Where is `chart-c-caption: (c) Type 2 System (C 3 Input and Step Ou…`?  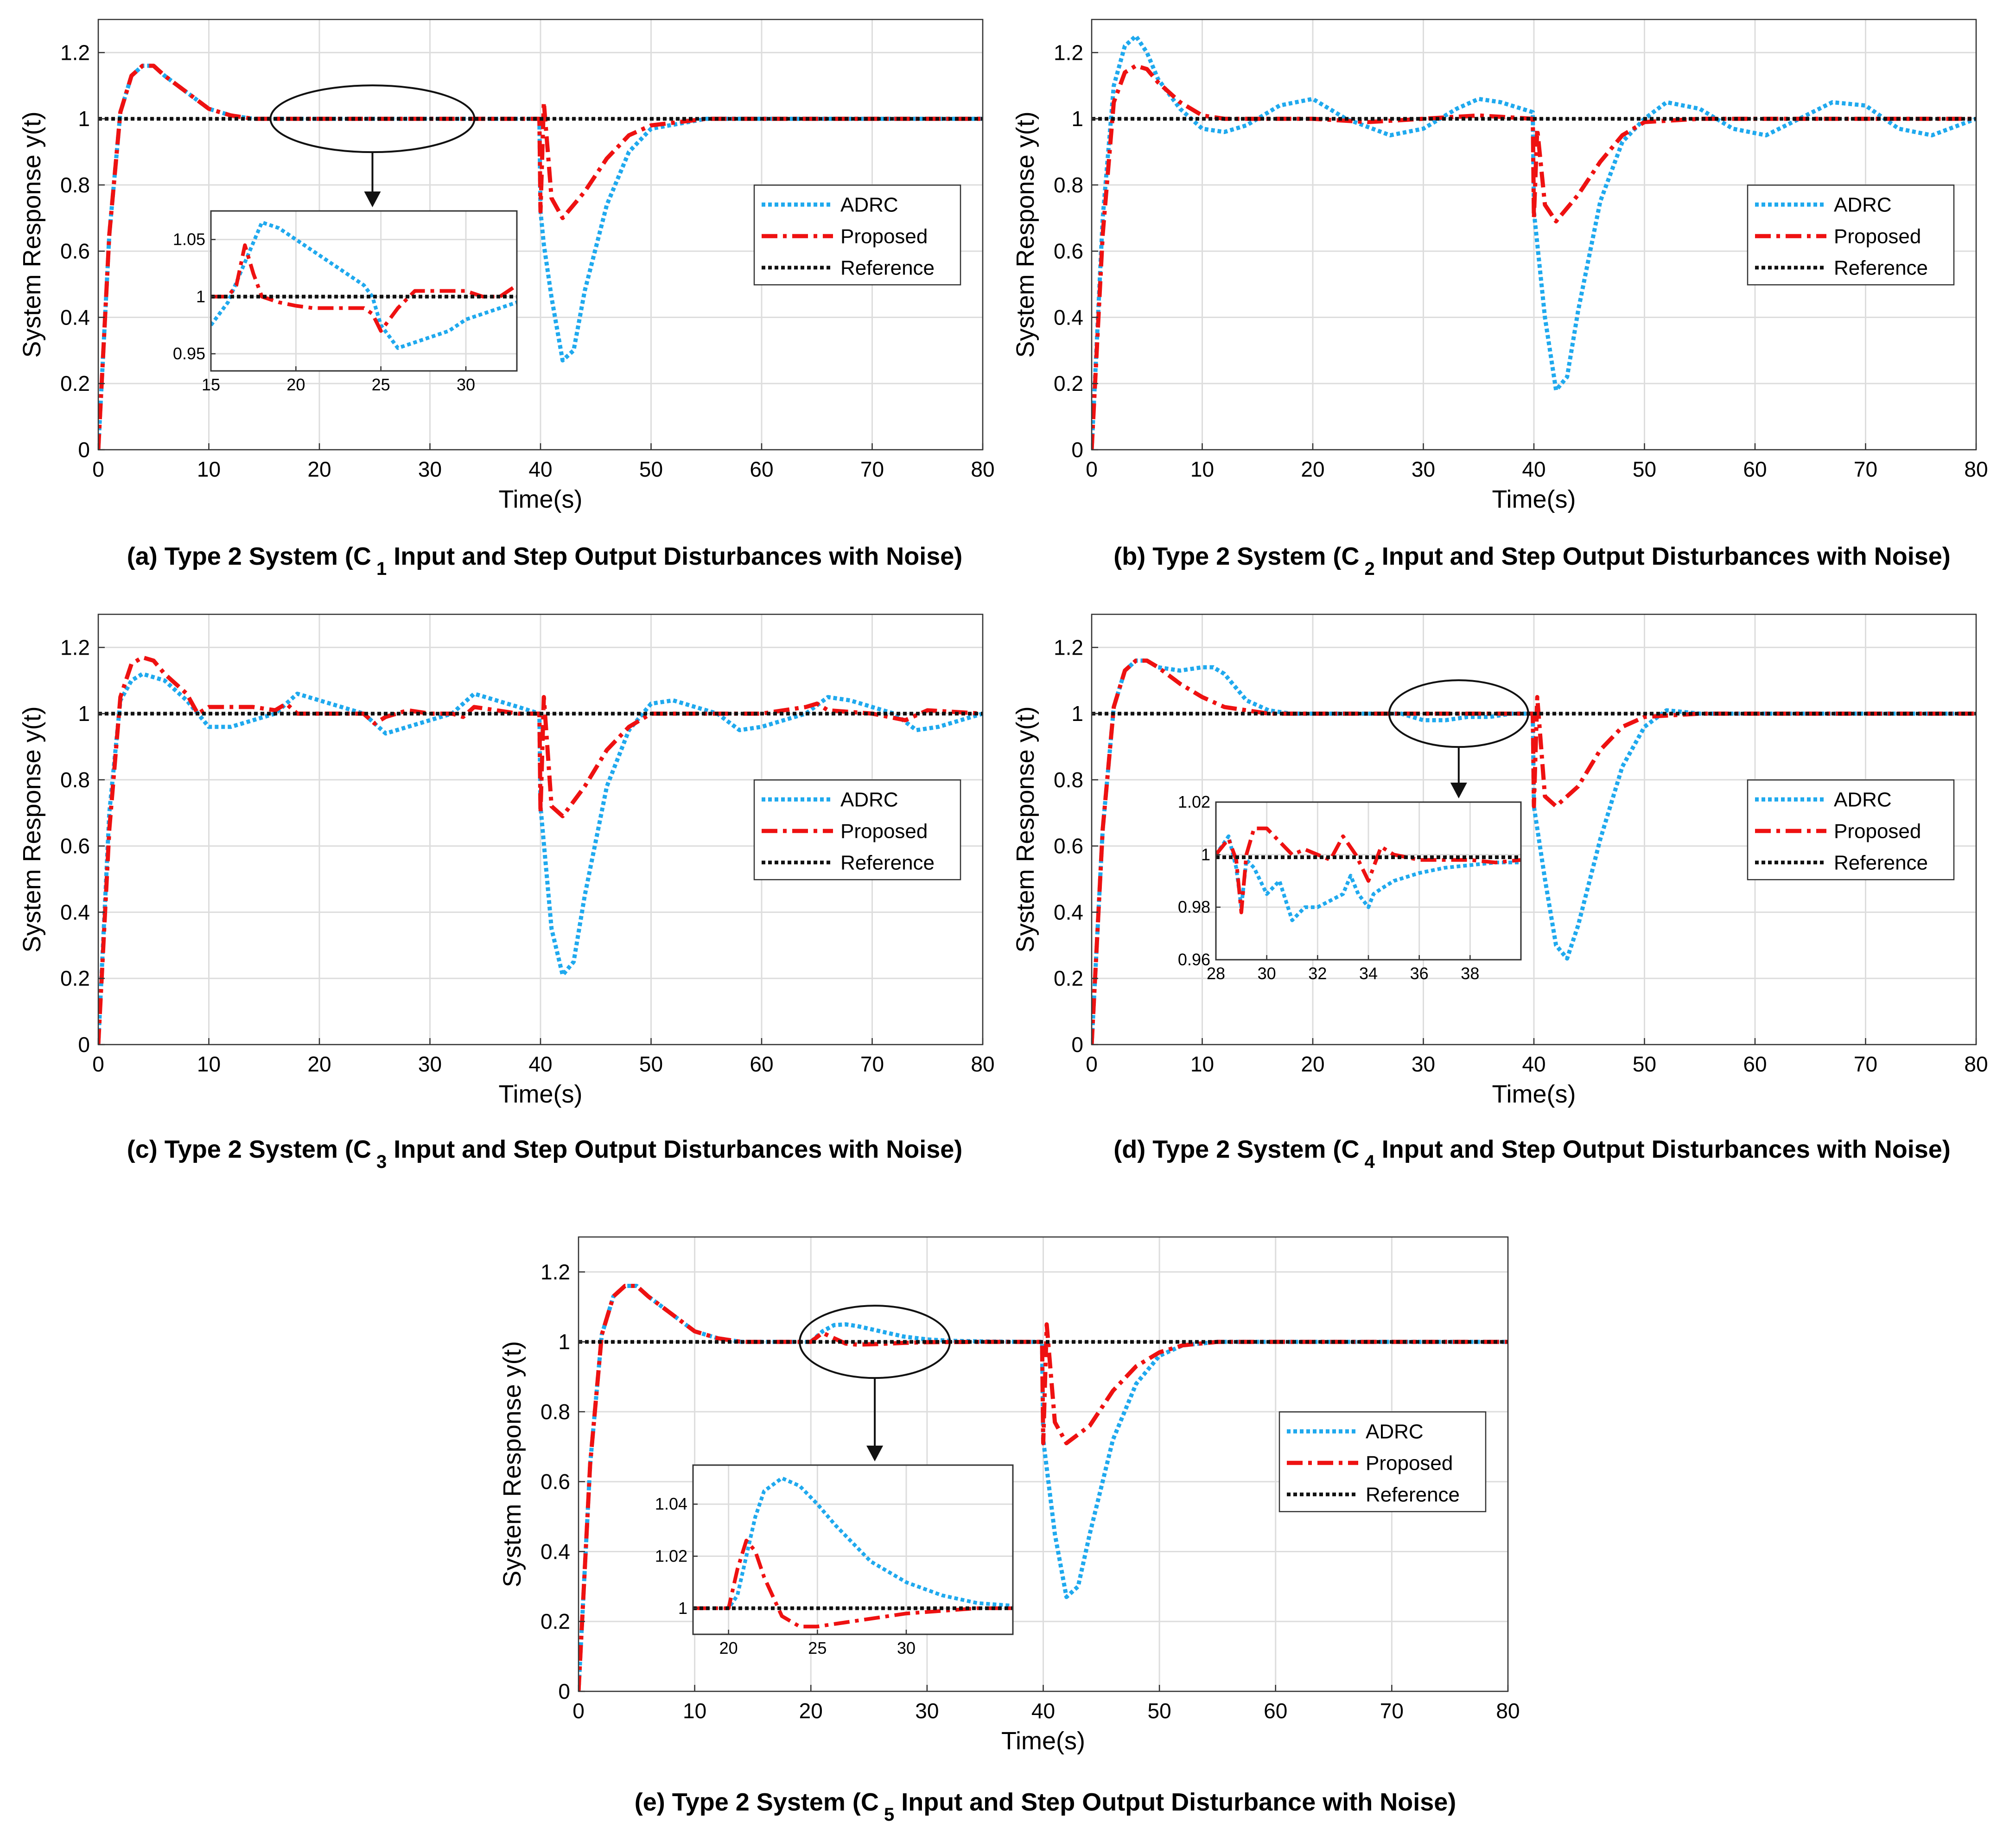 chart-c-caption: (c) Type 2 System (C 3 Input and Step Ou… is located at coordinates (545, 1153).